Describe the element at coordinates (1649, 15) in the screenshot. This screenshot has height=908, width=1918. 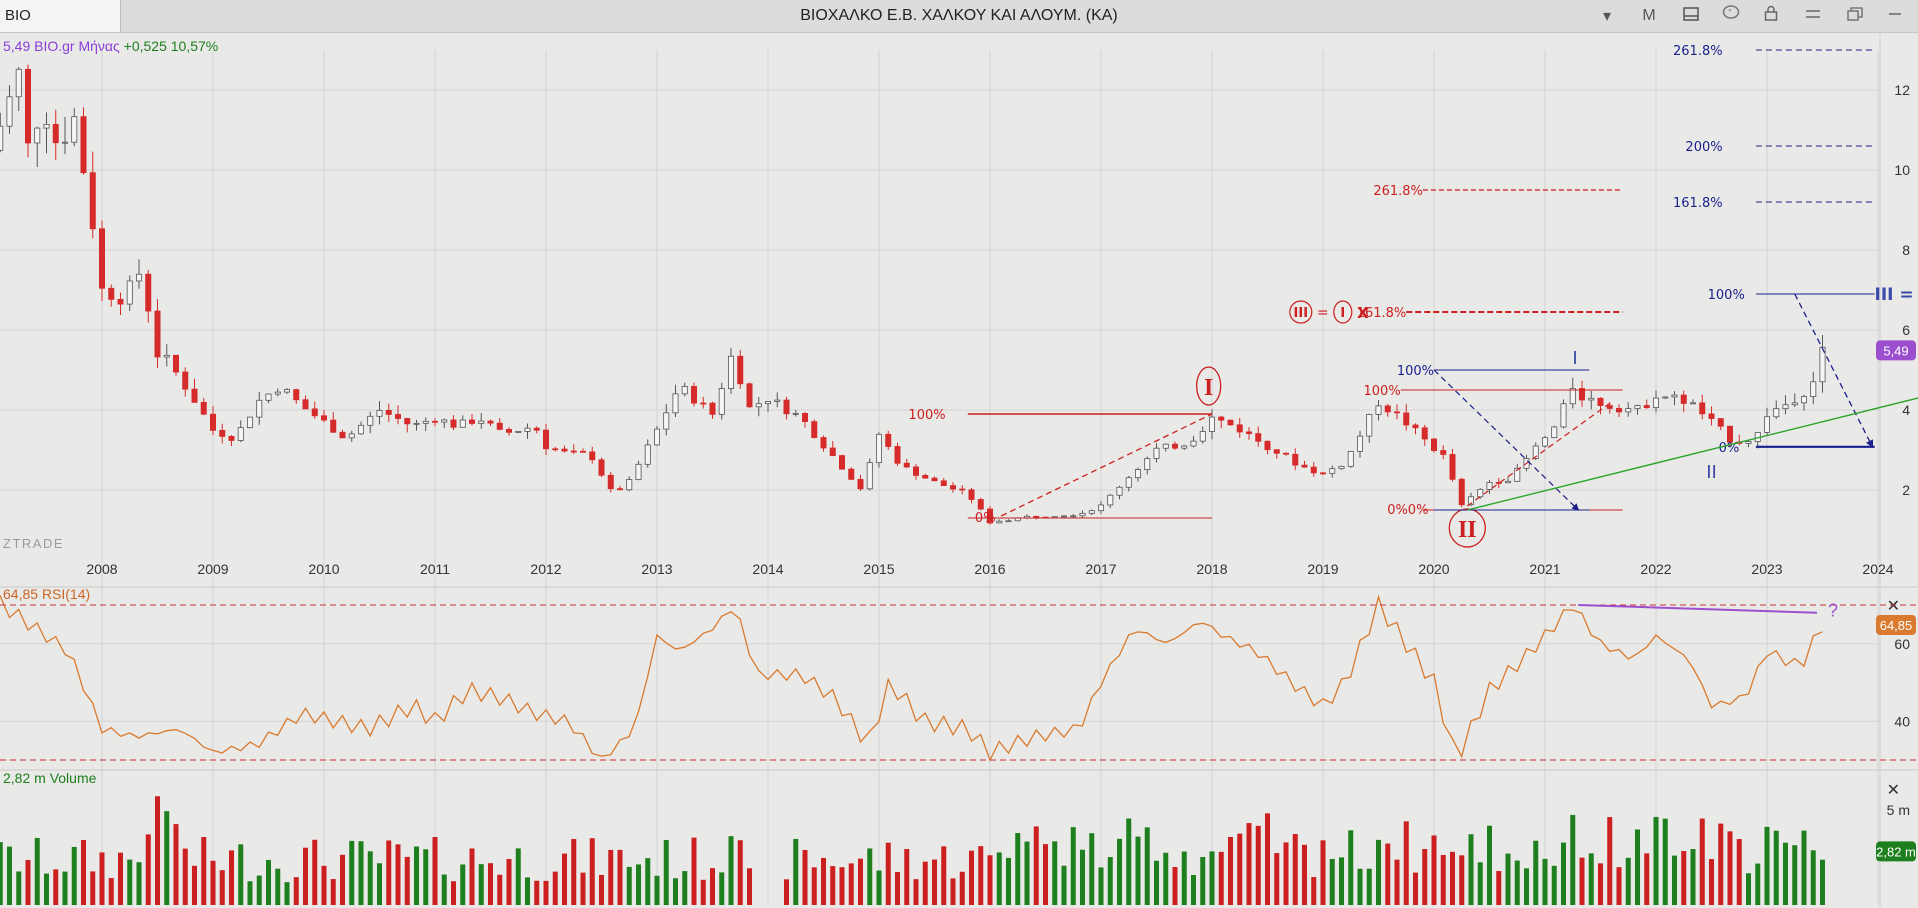
I see `period-button: M` at that location.